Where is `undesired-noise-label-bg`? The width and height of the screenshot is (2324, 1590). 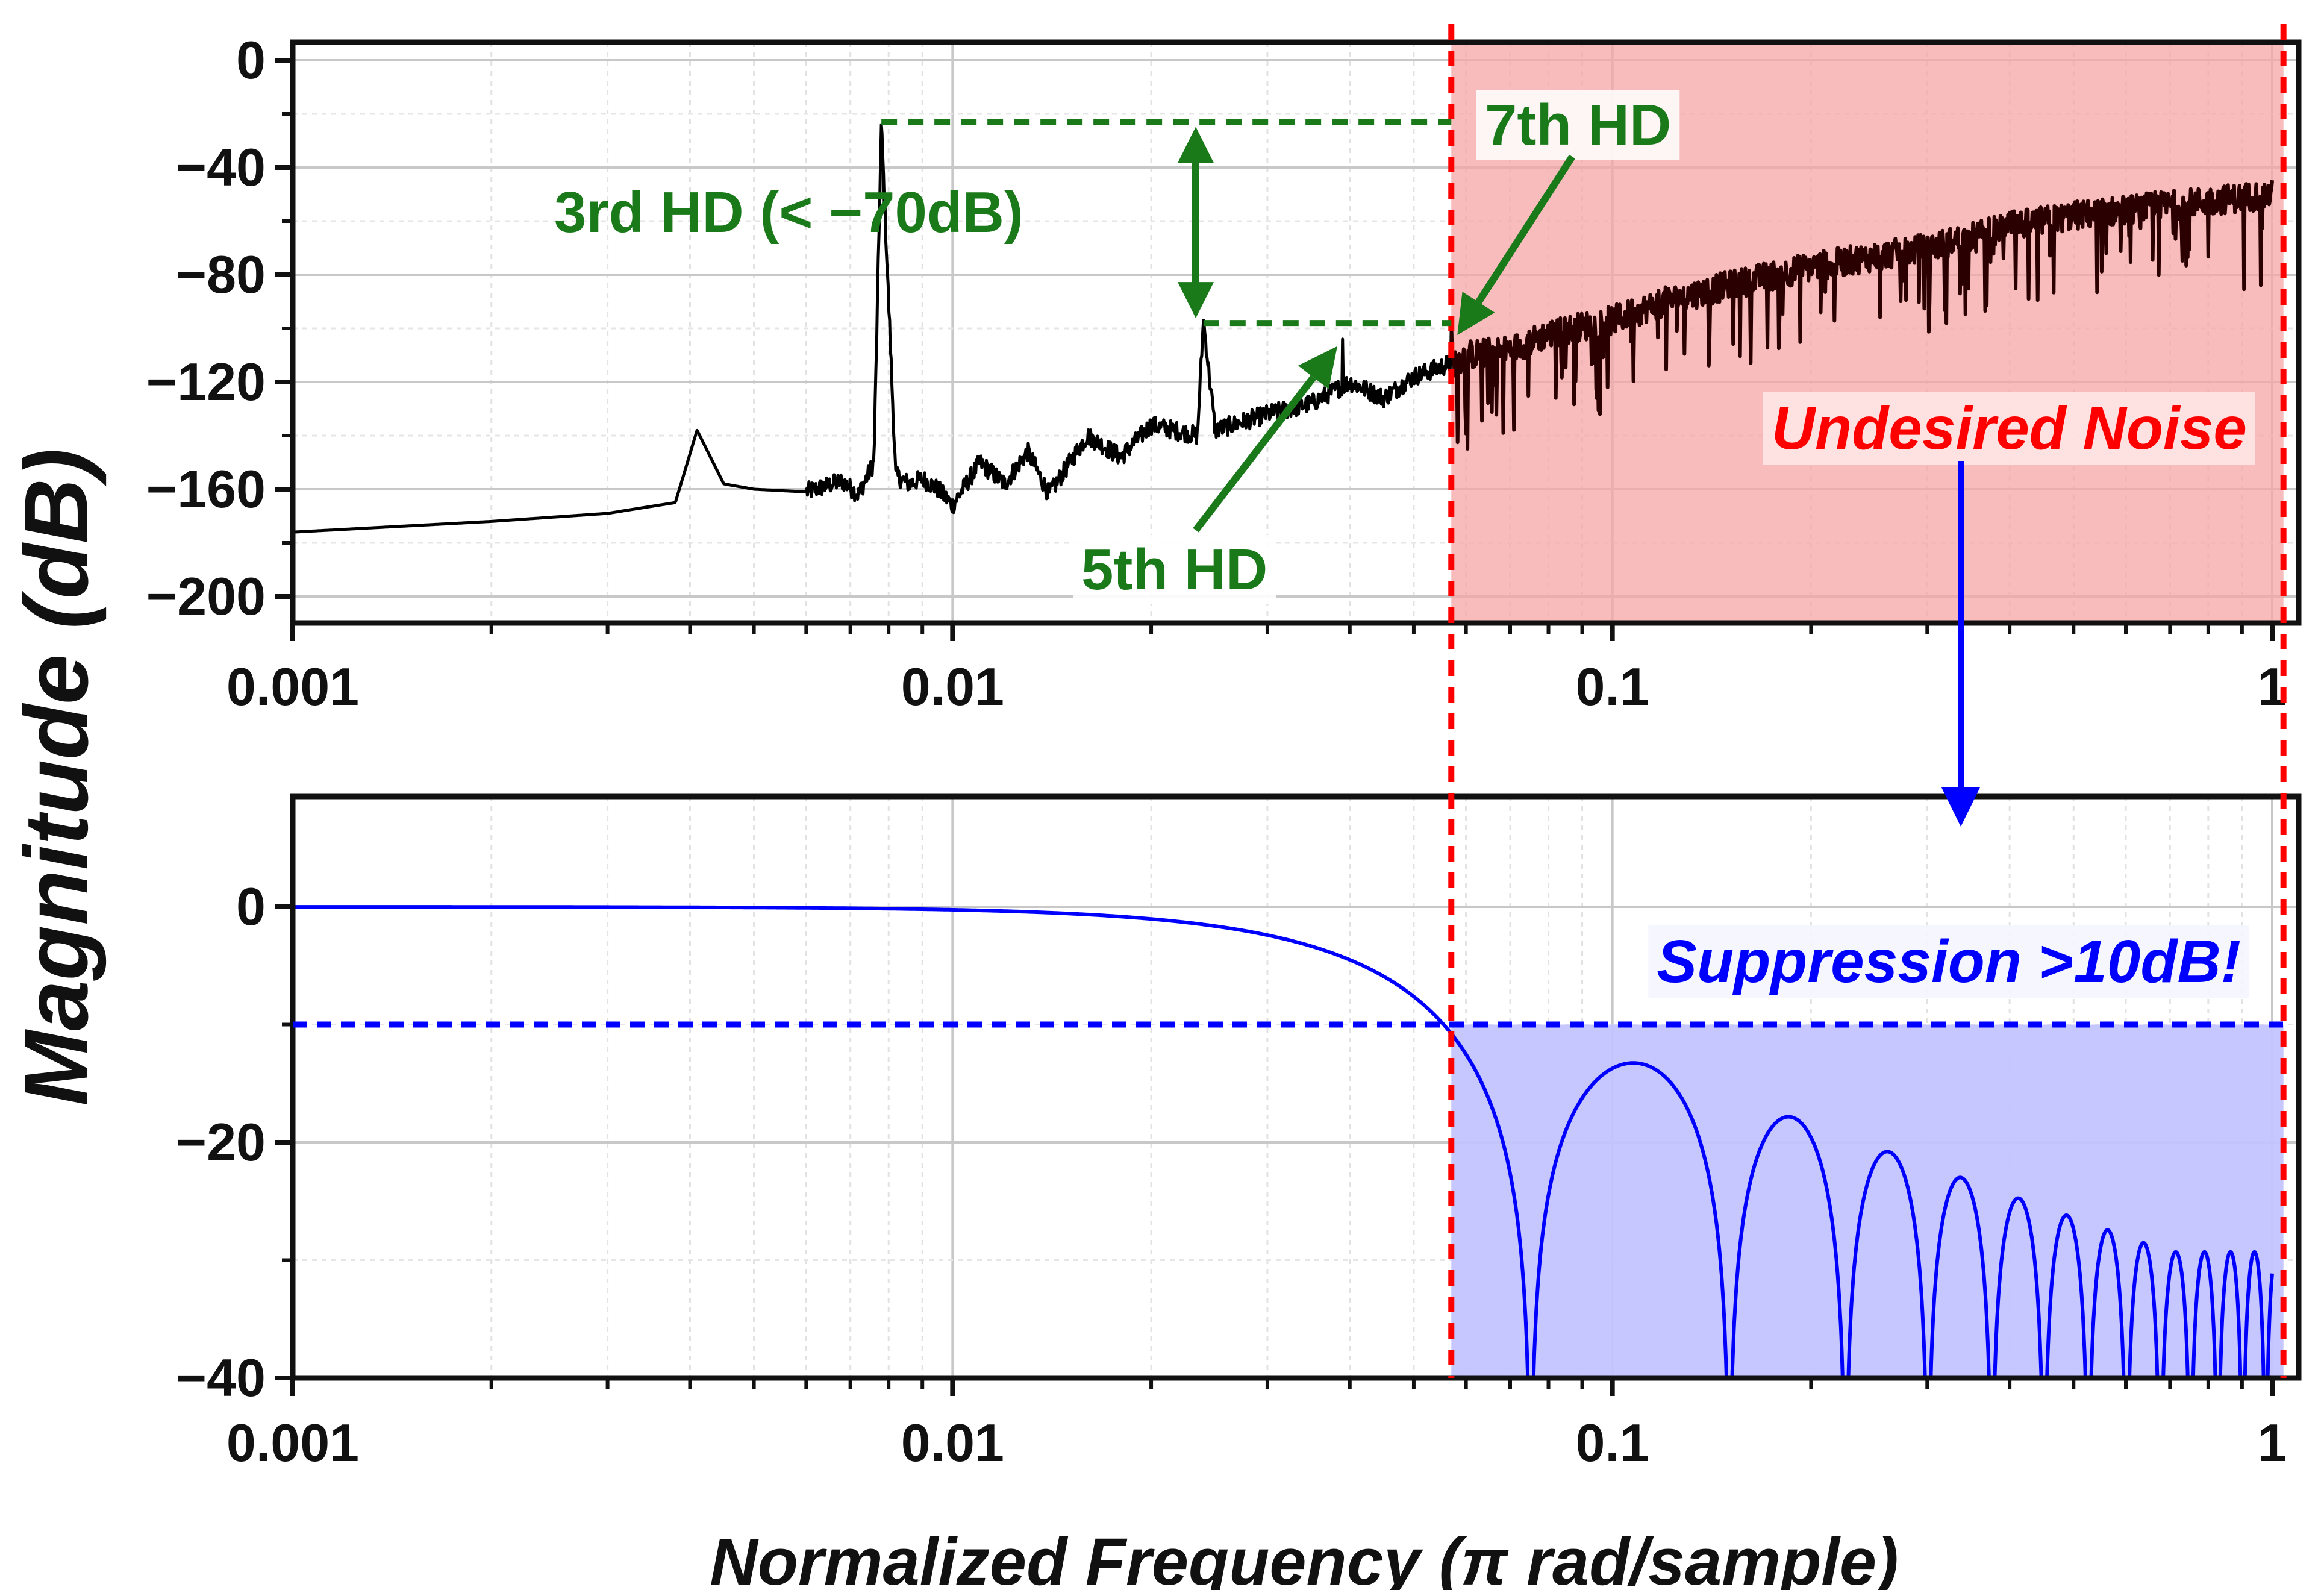 undesired-noise-label-bg is located at coordinates (2009, 428).